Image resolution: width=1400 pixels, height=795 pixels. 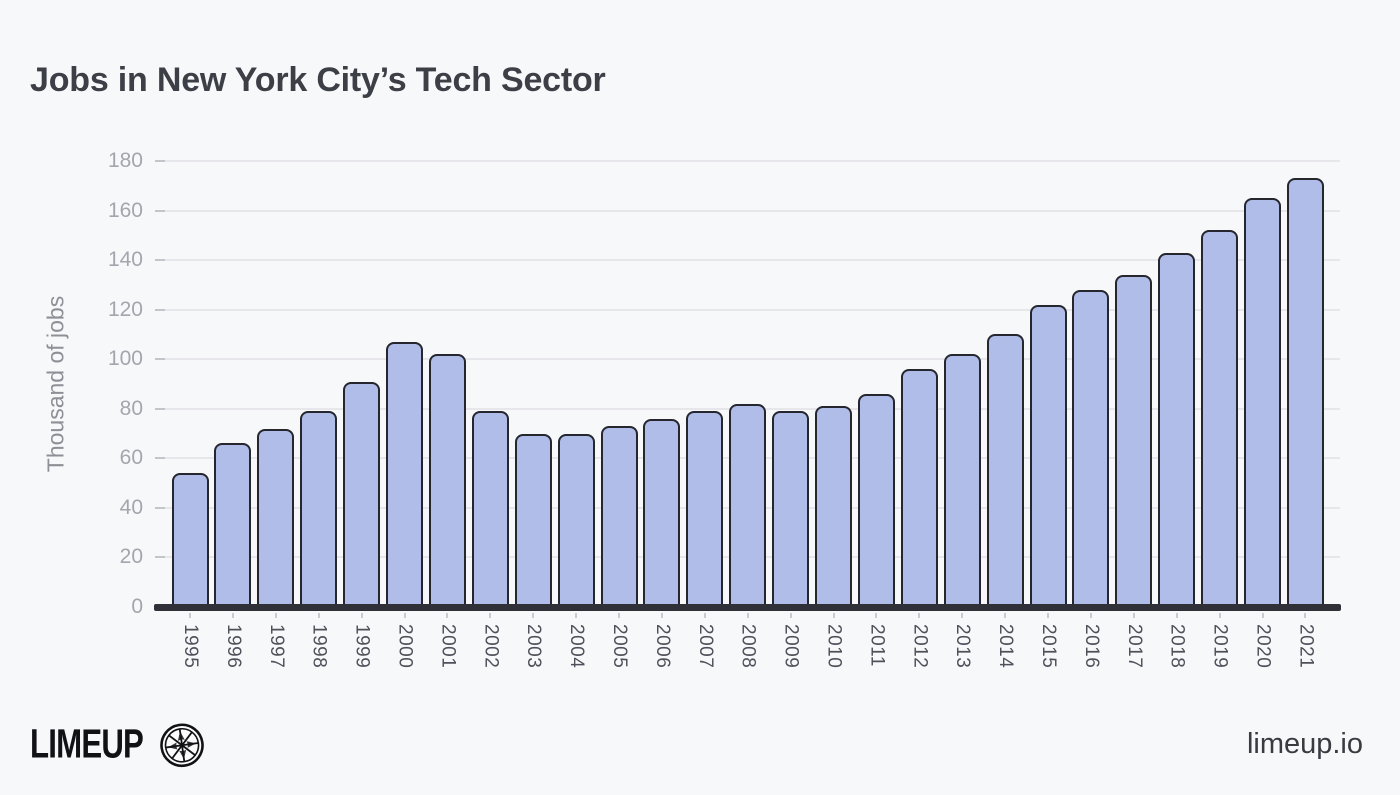 I want to click on y-tick-label: 40, so click(x=131, y=507).